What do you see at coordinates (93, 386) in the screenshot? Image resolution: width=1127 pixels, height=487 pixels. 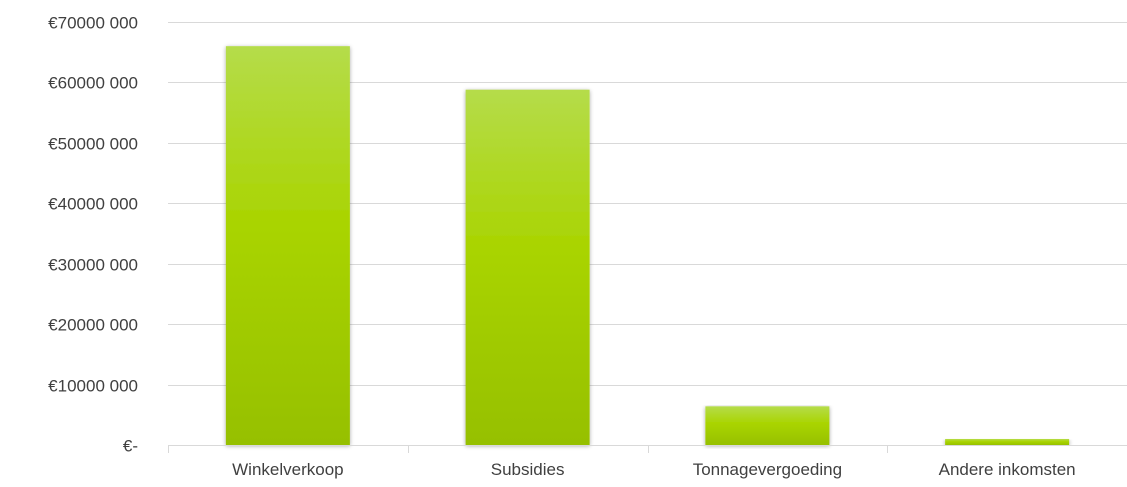 I see `y-tick-label: €10000 000` at bounding box center [93, 386].